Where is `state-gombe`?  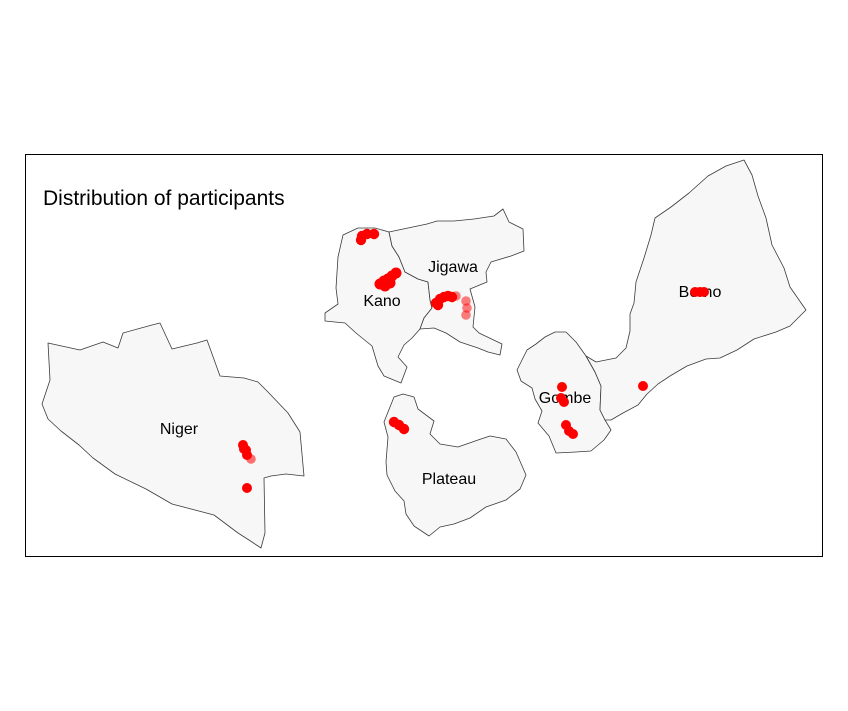
state-gombe is located at coordinates (564, 392).